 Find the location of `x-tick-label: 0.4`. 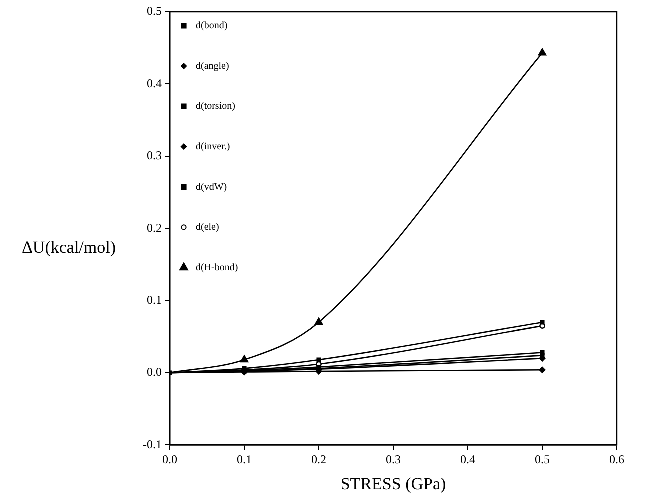

x-tick-label: 0.4 is located at coordinates (468, 459).